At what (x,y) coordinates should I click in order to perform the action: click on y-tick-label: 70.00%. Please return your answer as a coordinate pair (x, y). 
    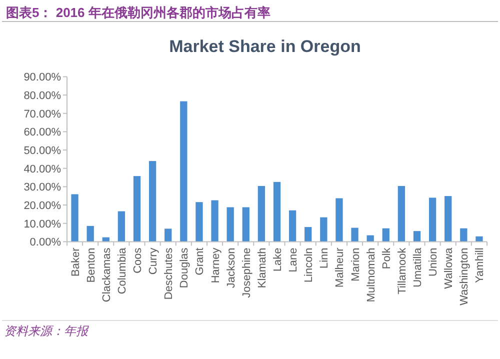
    Looking at the image, I should click on (43, 114).